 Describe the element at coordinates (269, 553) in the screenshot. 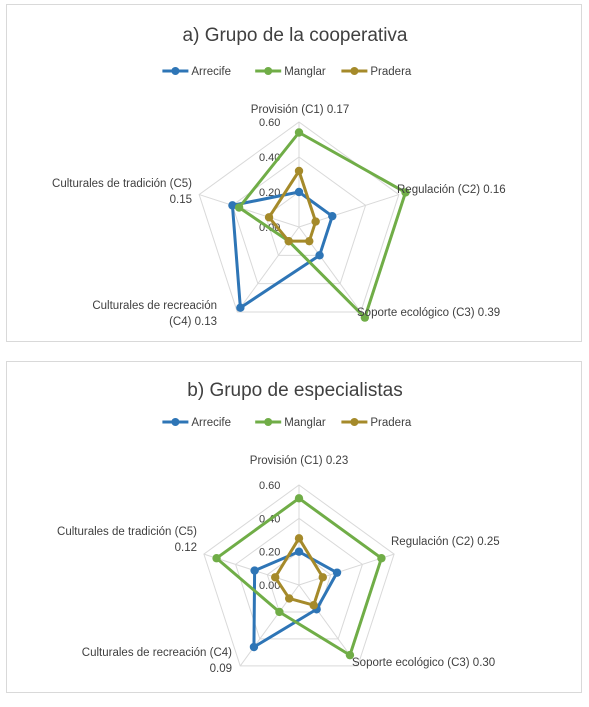

I see `tick-label: 0.20` at that location.